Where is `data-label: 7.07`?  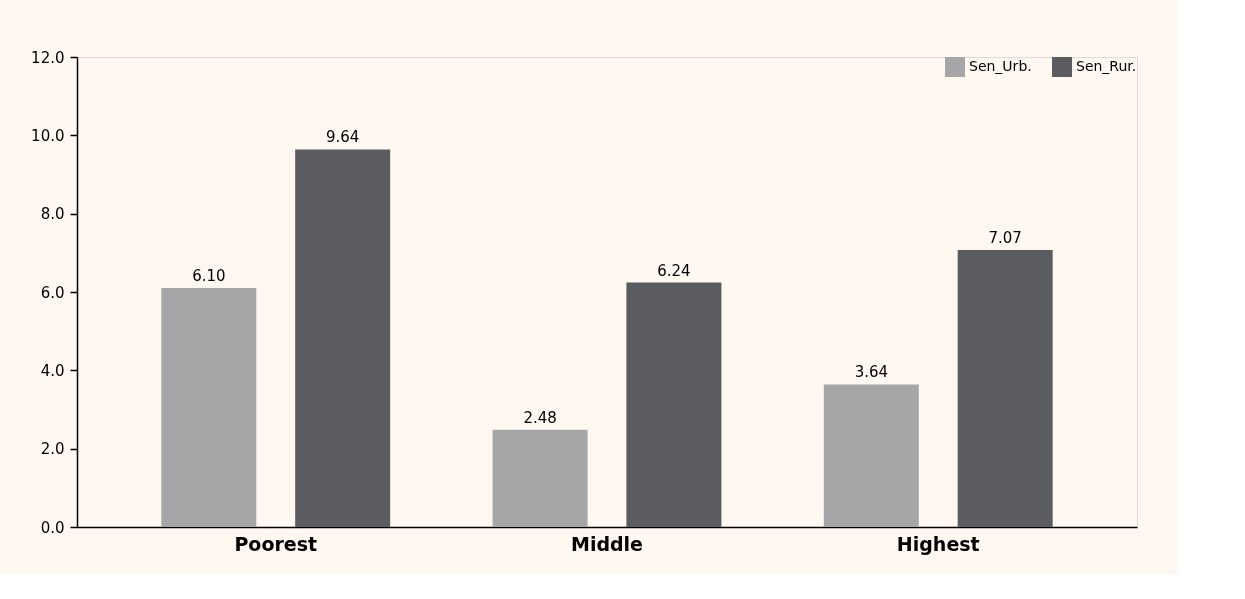
data-label: 7.07 is located at coordinates (1005, 238).